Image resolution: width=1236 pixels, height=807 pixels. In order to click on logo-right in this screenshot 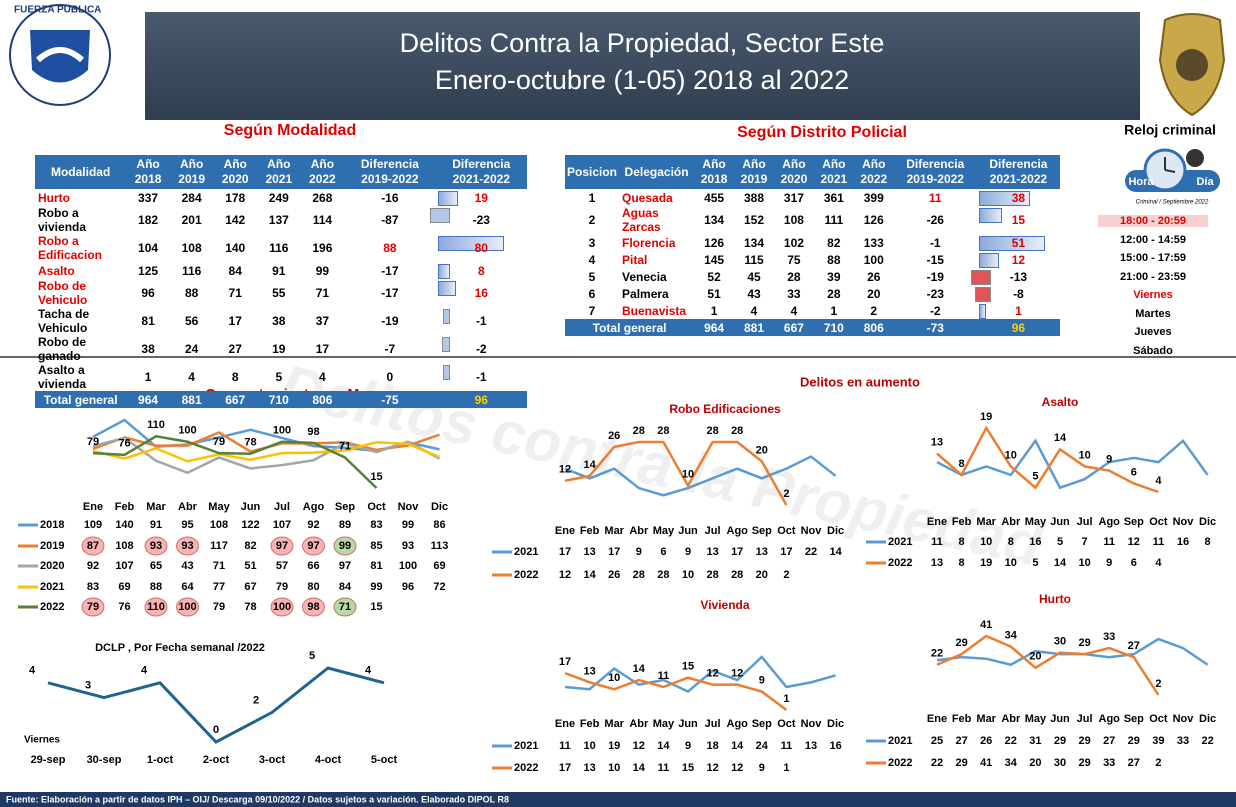, I will do `click(1192, 65)`.